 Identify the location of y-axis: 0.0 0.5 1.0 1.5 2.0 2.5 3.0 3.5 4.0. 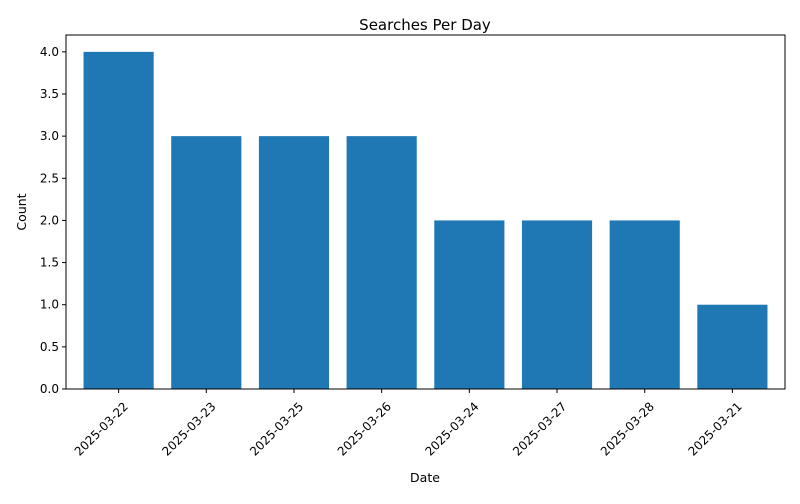
(53, 220).